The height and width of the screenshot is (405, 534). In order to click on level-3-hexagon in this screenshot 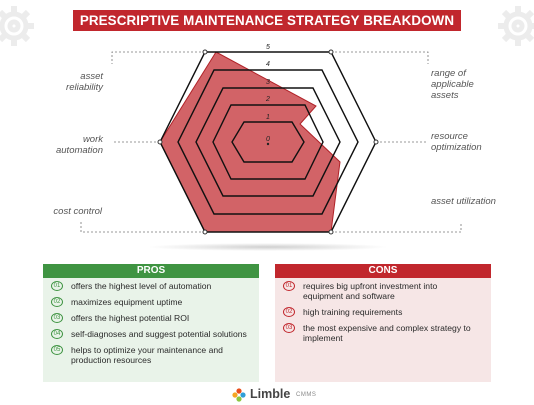, I will do `click(268, 142)`.